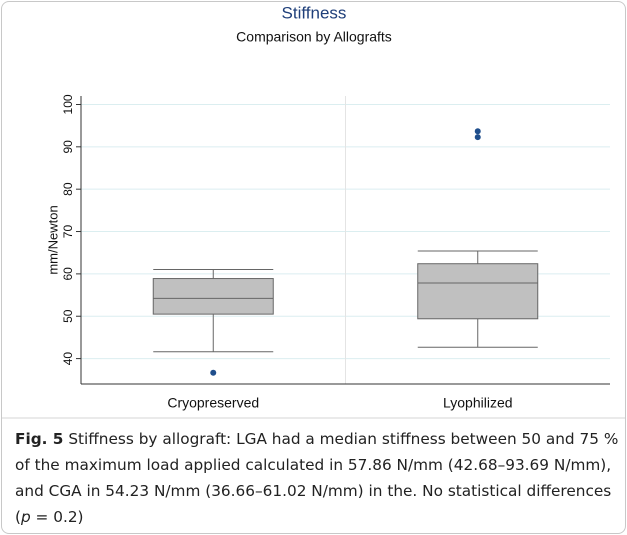 The height and width of the screenshot is (535, 627). I want to click on chart-title: Stiffness, so click(314, 12).